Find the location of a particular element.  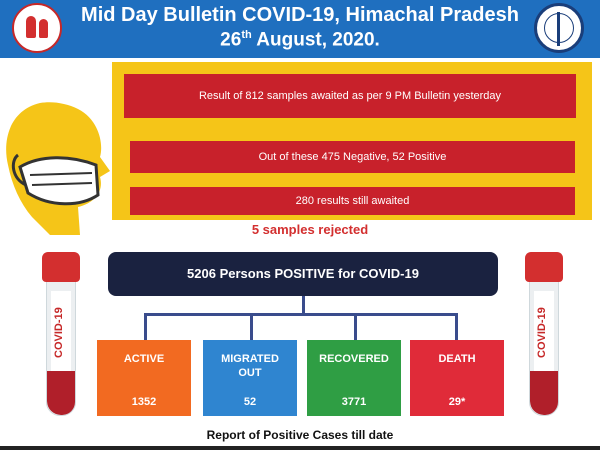

bottom-divider is located at coordinates (300, 448).